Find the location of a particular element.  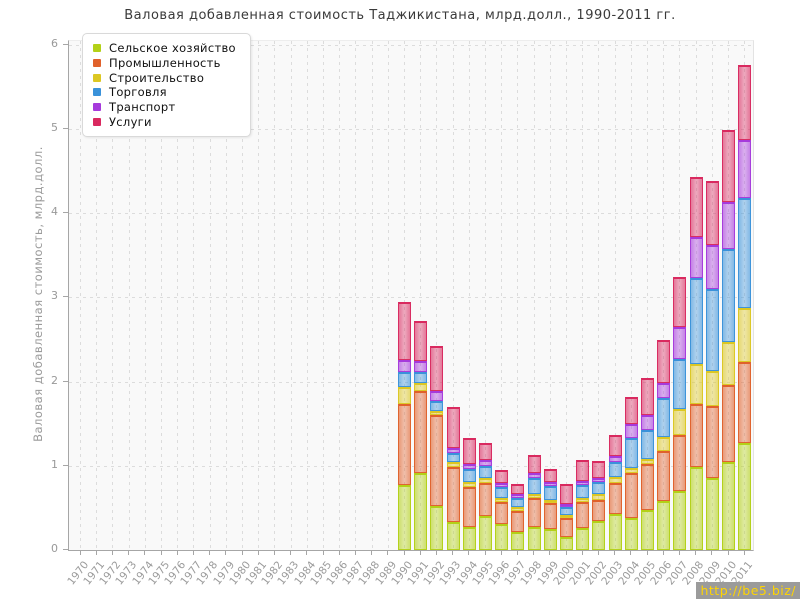

bar-segment-1999-Промышленность is located at coordinates (550, 515).